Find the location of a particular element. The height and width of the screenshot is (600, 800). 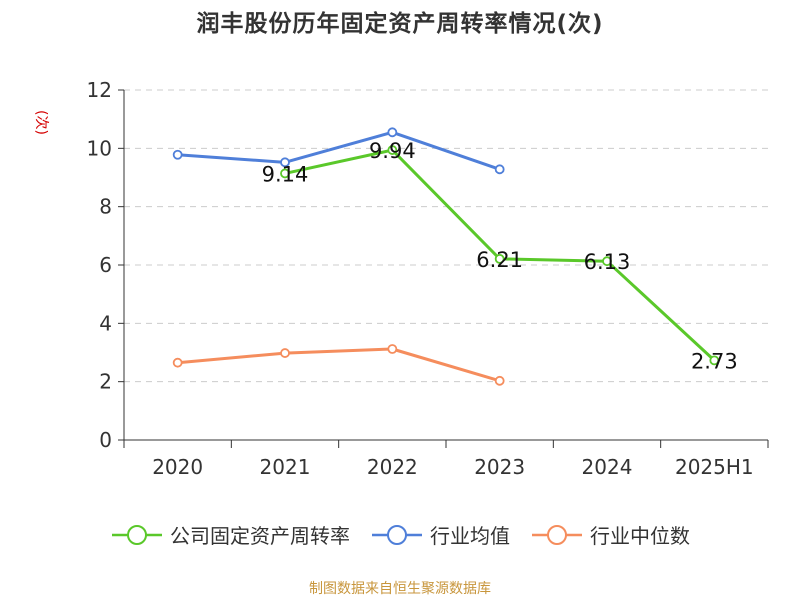

y-tick-label: 8 is located at coordinates (105, 207).